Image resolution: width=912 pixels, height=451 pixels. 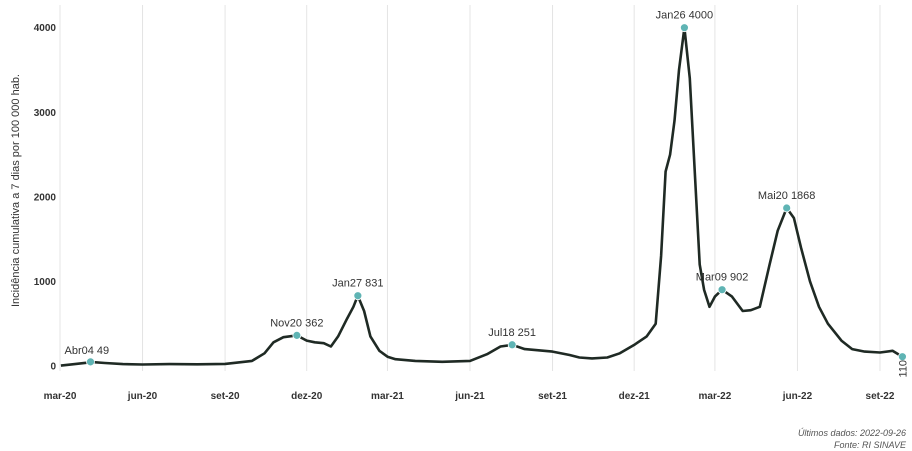 What do you see at coordinates (225, 396) in the screenshot?
I see `x-tick-label: set-20` at bounding box center [225, 396].